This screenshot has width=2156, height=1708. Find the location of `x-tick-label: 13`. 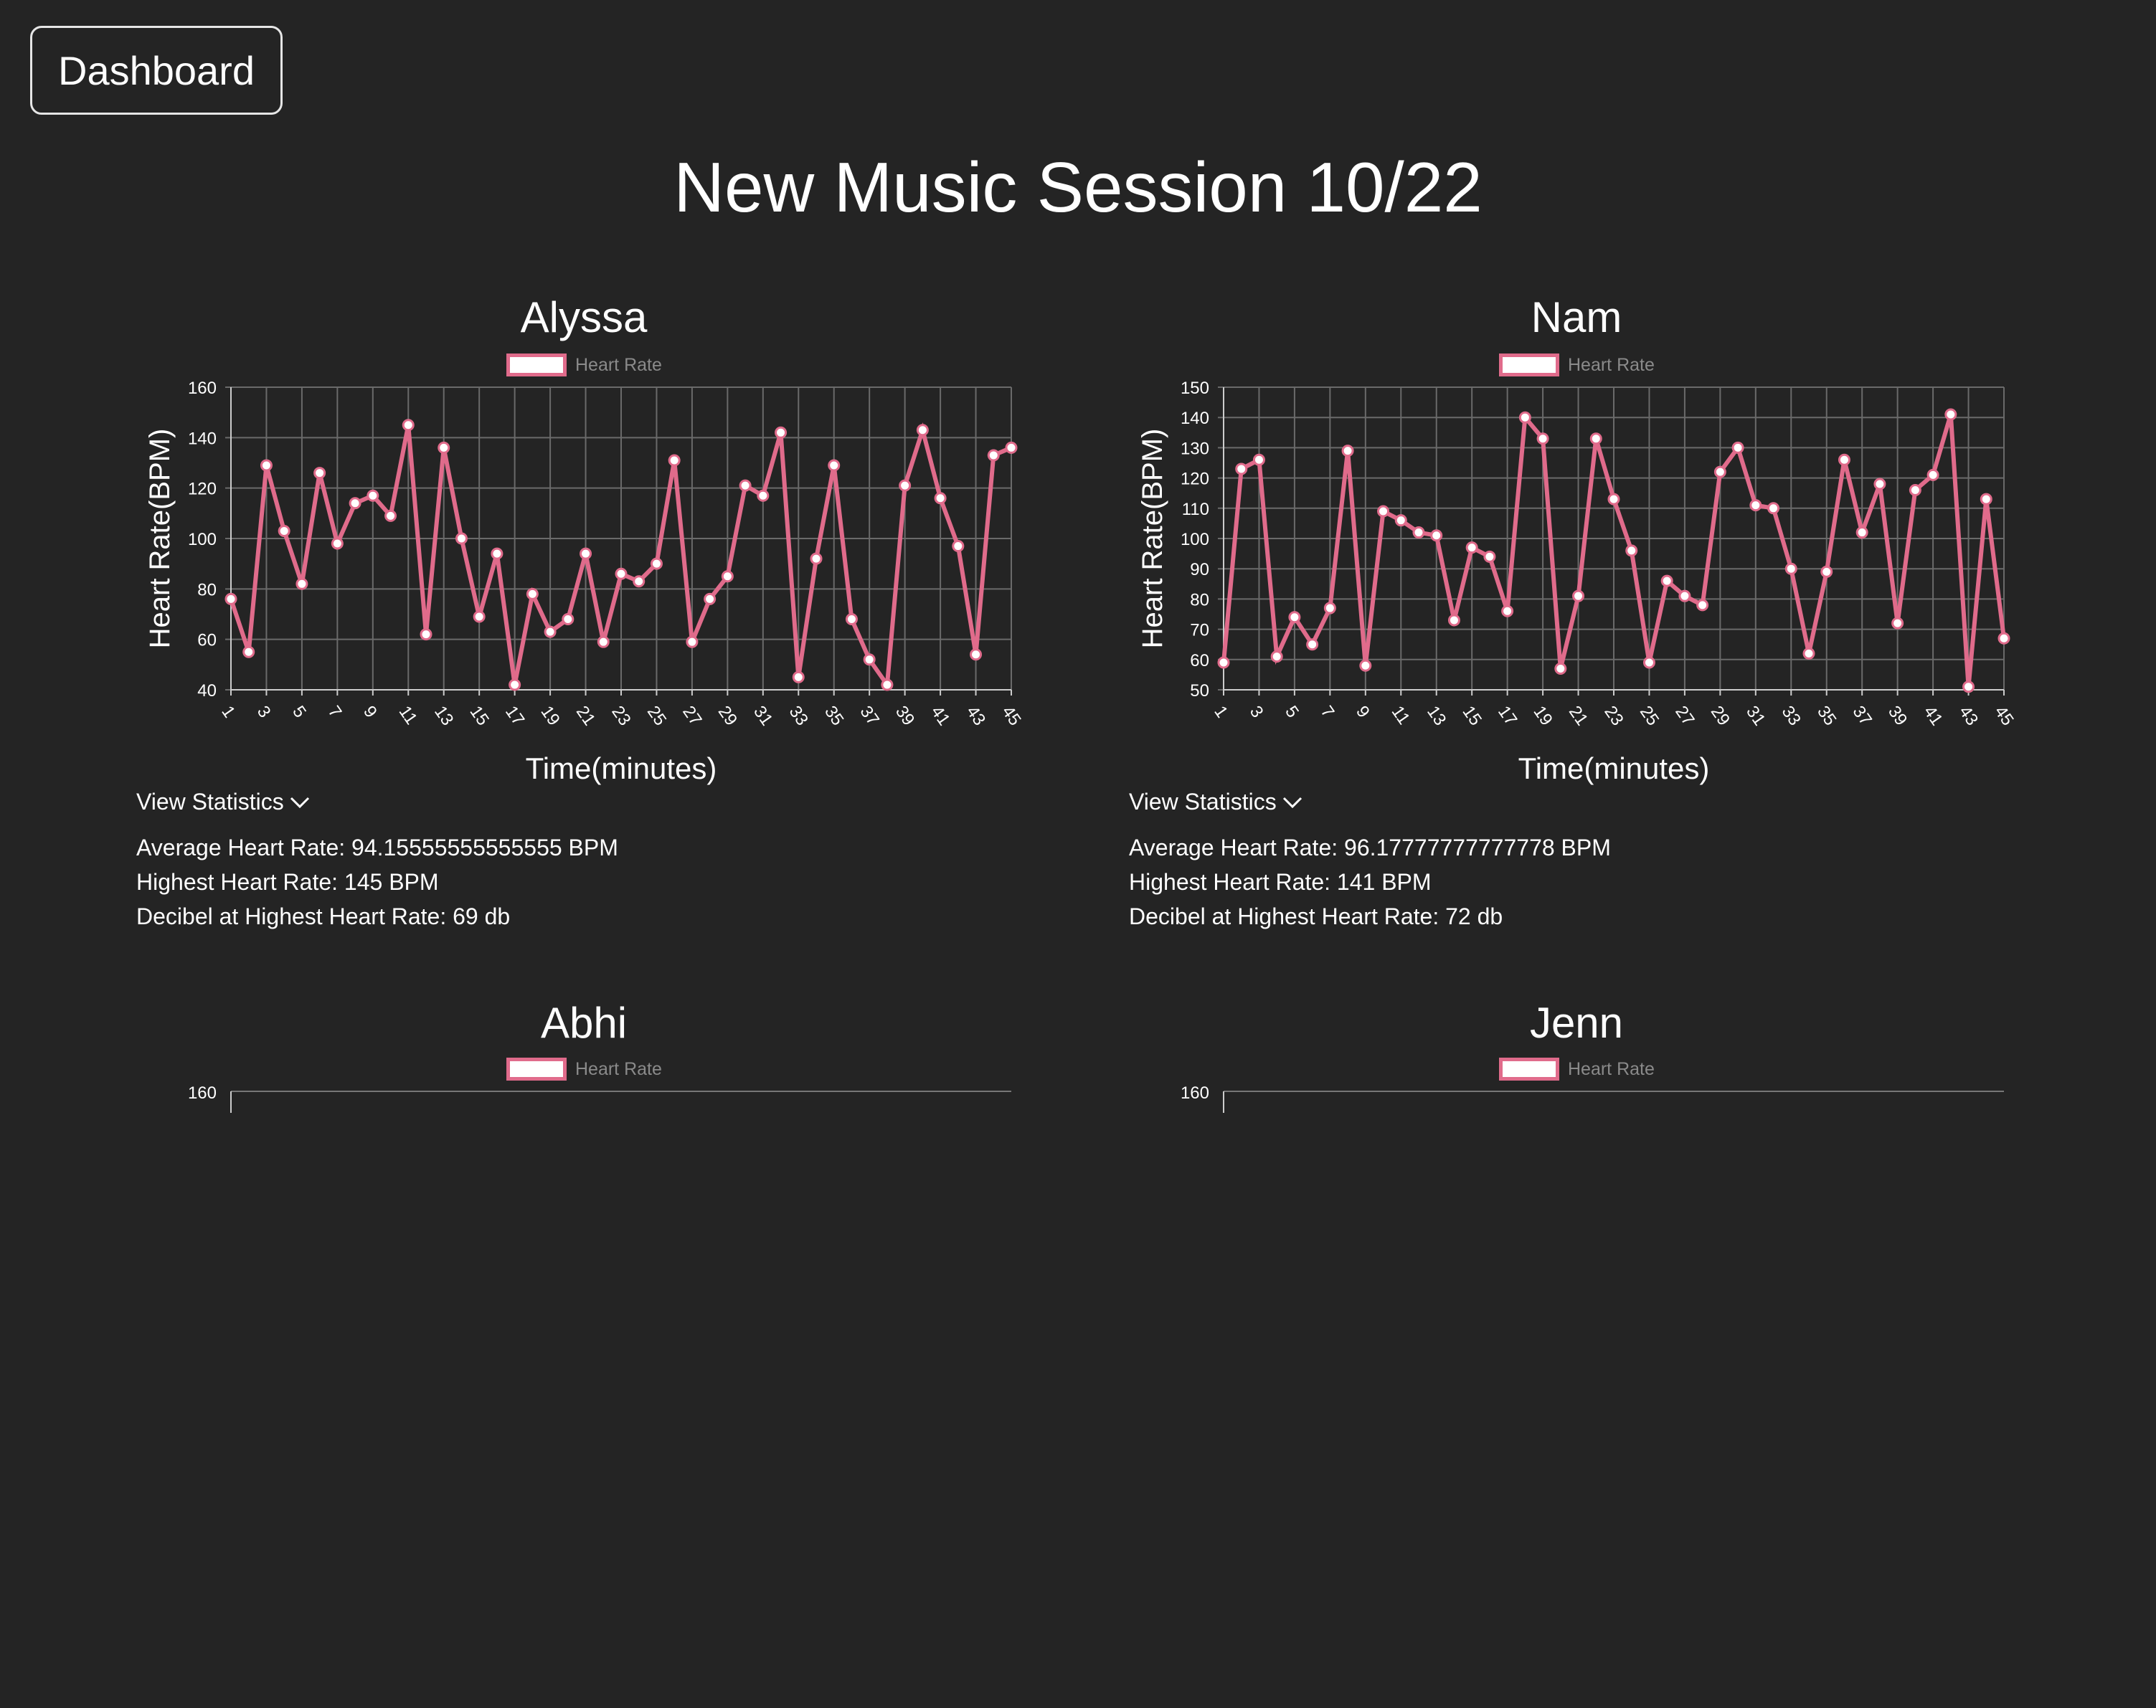

x-tick-label: 13 is located at coordinates (443, 716).